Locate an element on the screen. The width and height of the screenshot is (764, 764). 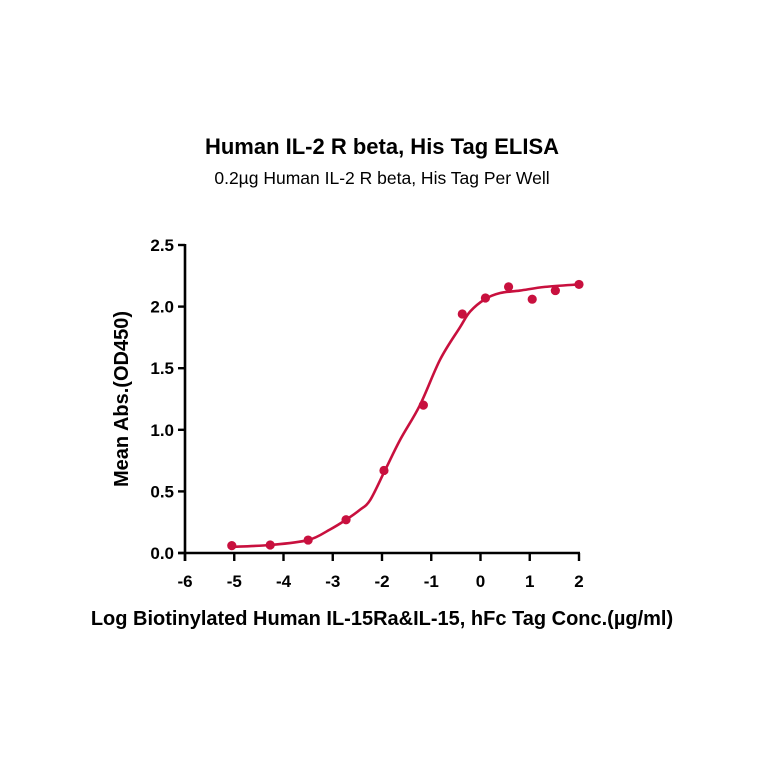
x-tick-label: 2 is located at coordinates (578, 581).